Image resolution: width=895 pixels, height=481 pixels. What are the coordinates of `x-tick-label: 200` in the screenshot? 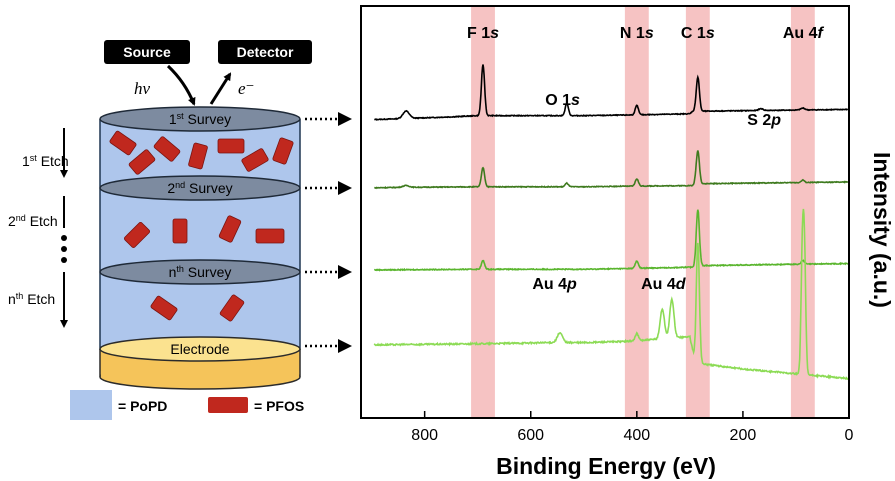 It's located at (743, 435).